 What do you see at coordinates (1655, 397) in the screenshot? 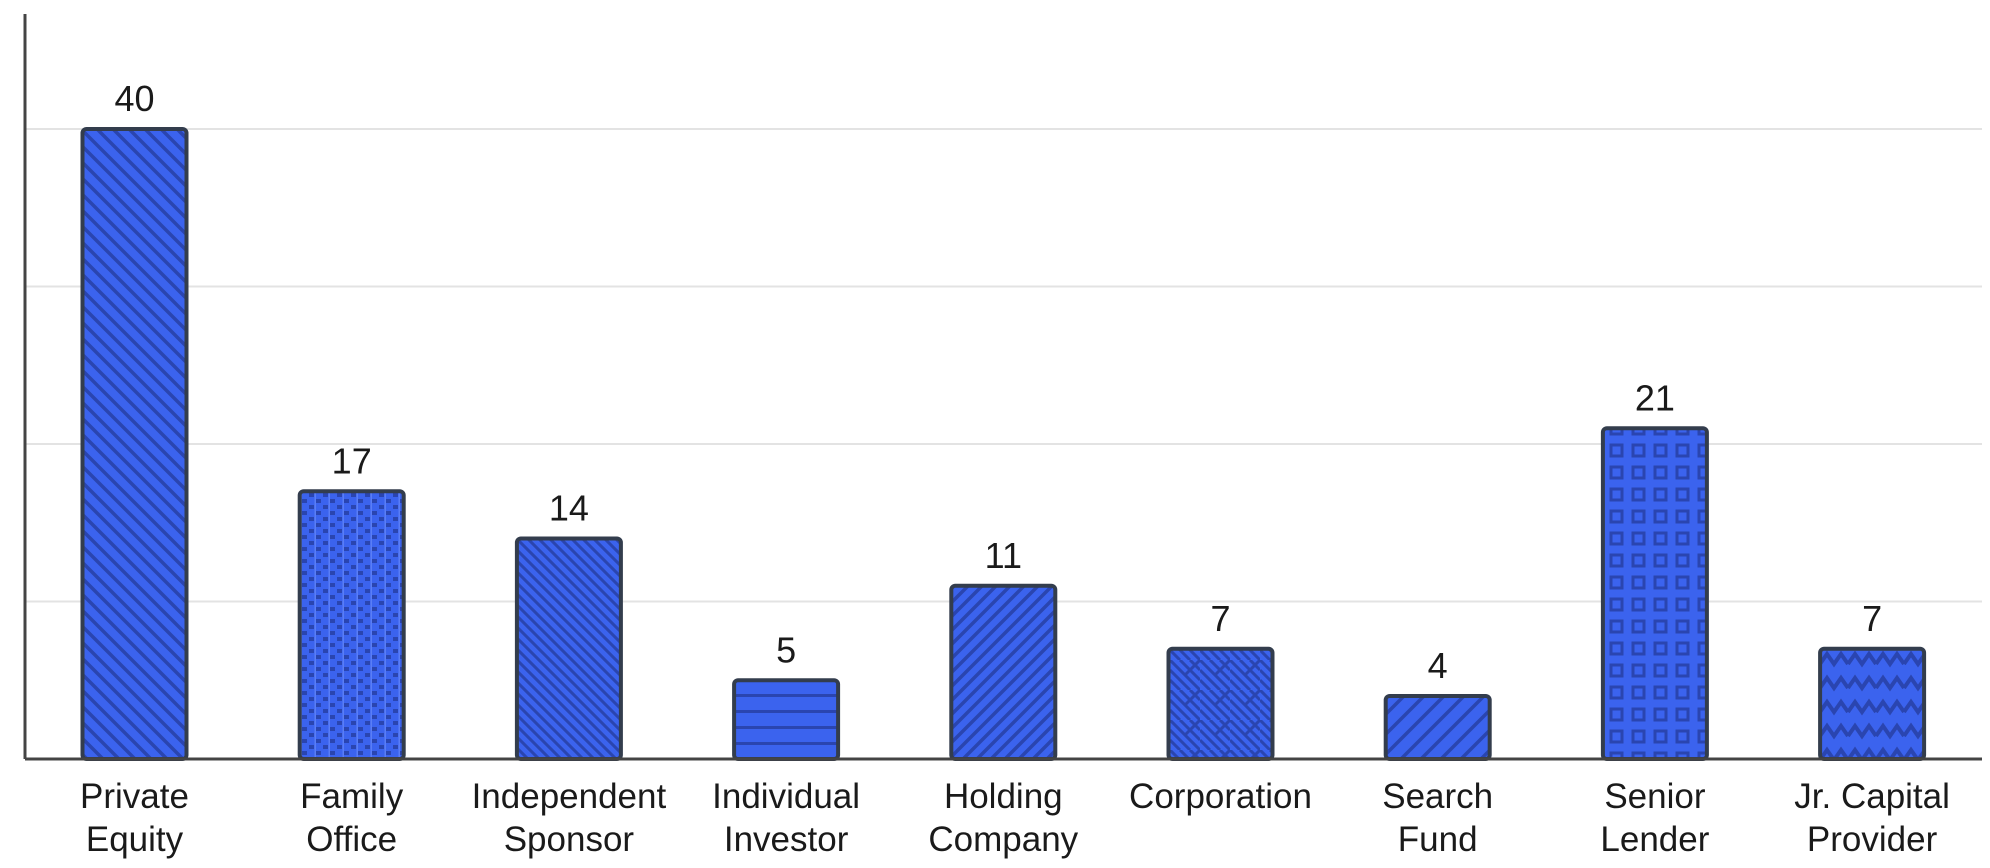
I see `data-label: 21` at bounding box center [1655, 397].